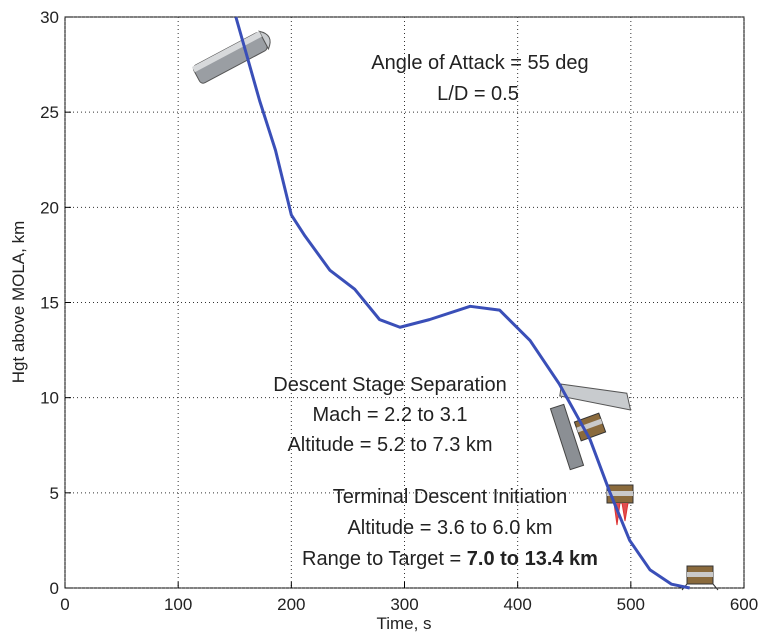 The height and width of the screenshot is (641, 763). What do you see at coordinates (517, 604) in the screenshot?
I see `x-tick-label: 400` at bounding box center [517, 604].